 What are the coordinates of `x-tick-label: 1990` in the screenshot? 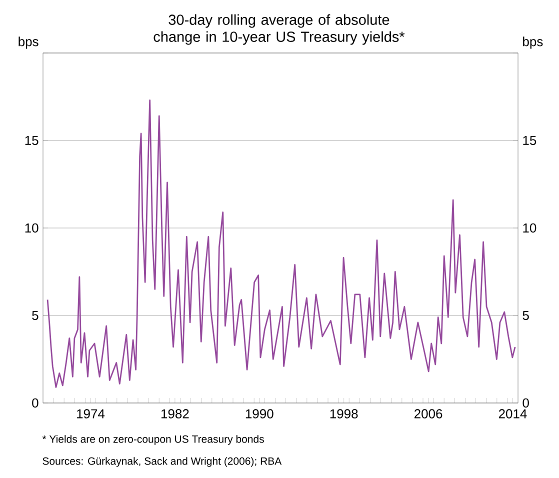 It's located at (260, 413).